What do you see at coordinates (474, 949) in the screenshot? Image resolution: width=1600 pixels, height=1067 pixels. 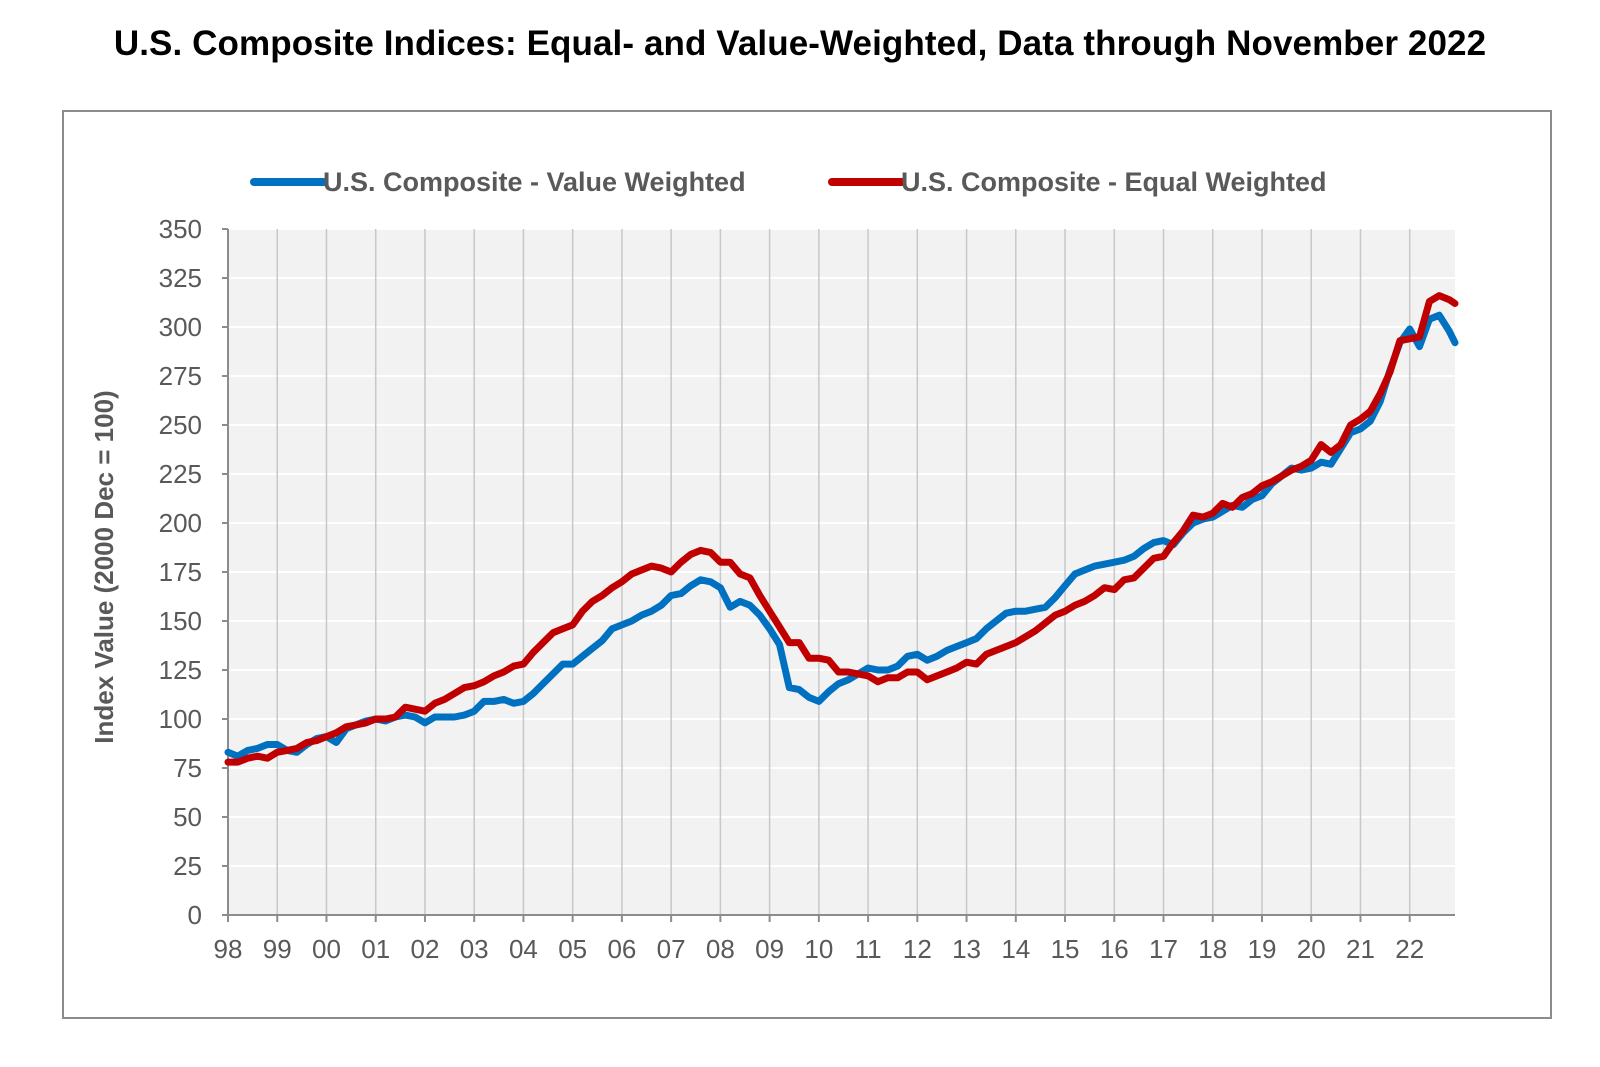 I see `x-tick-label: 03` at bounding box center [474, 949].